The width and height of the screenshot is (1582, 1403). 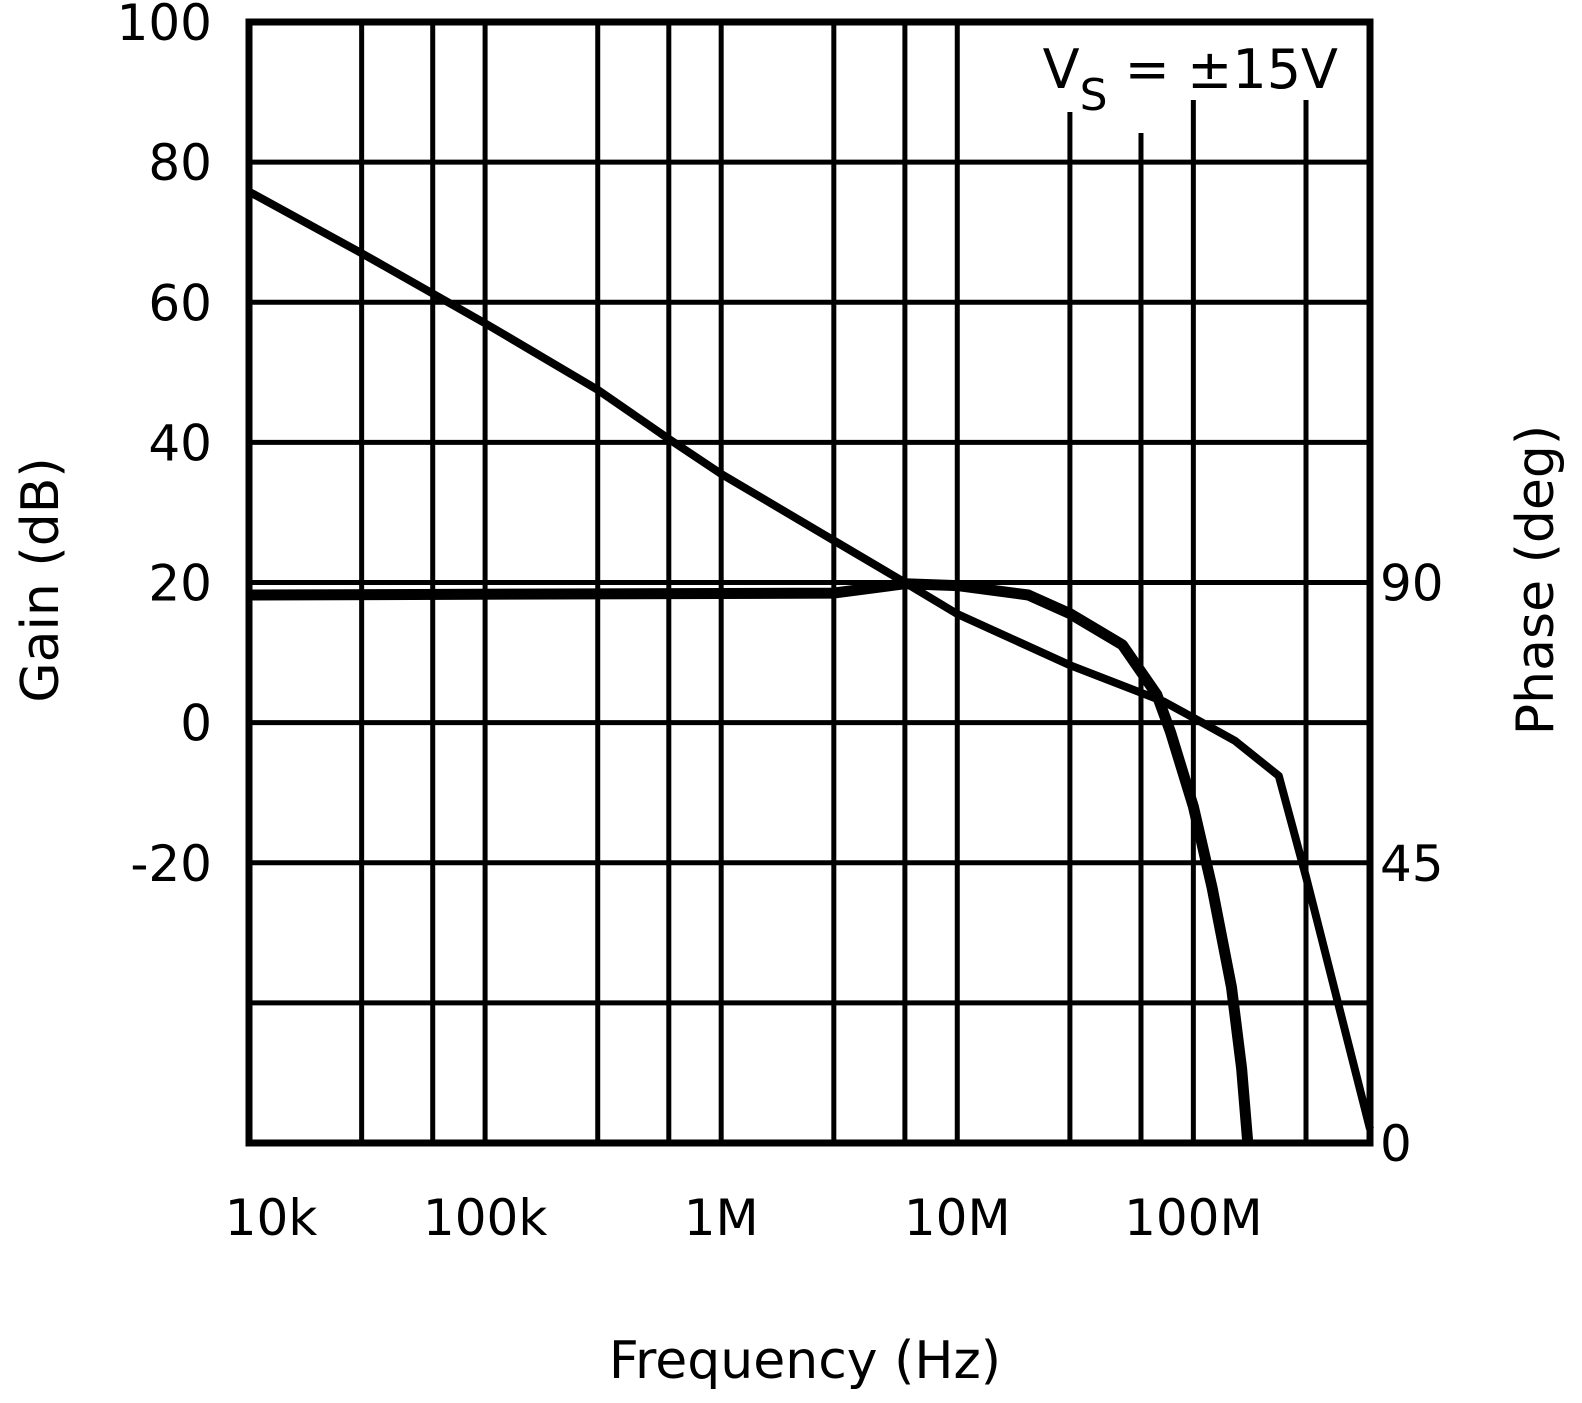 I want to click on annotation-value: = ±15V, so click(x=1223, y=69).